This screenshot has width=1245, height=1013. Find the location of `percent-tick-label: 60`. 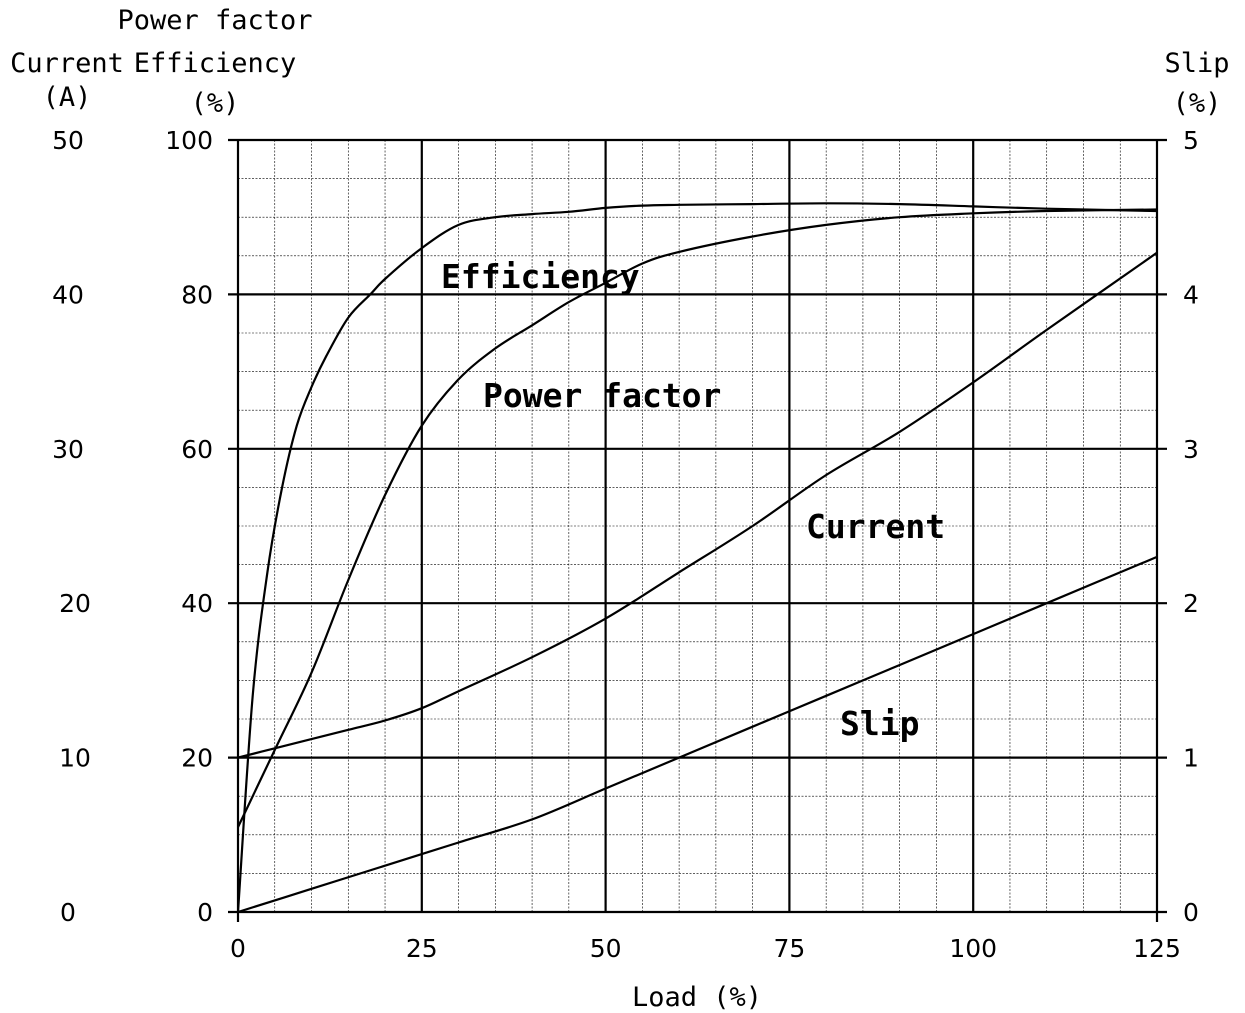

percent-tick-label: 60 is located at coordinates (197, 449).